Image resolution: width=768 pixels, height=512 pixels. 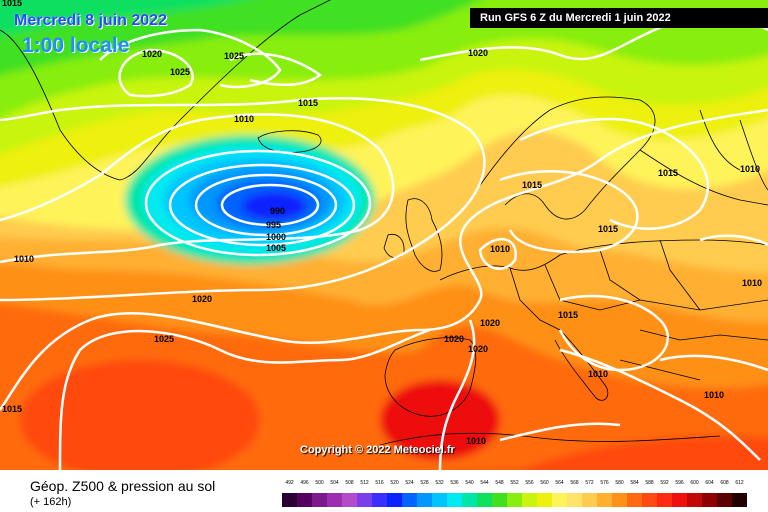 What do you see at coordinates (273, 225) in the screenshot?
I see `isobar-label: 995` at bounding box center [273, 225].